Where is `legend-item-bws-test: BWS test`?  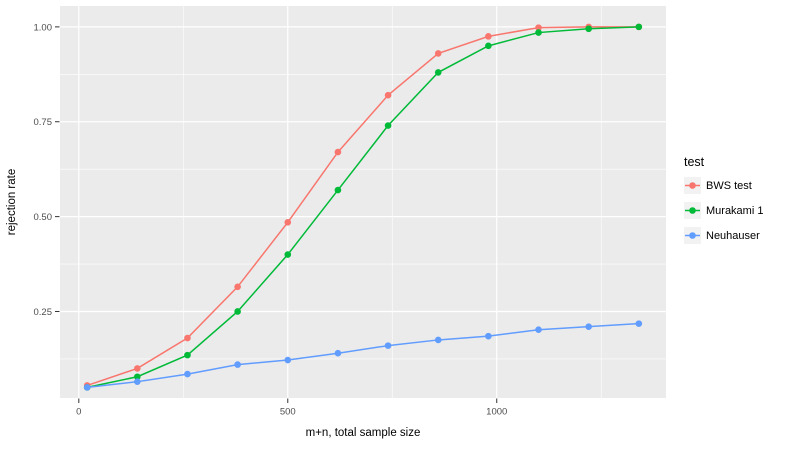 legend-item-bws-test: BWS test is located at coordinates (740, 185).